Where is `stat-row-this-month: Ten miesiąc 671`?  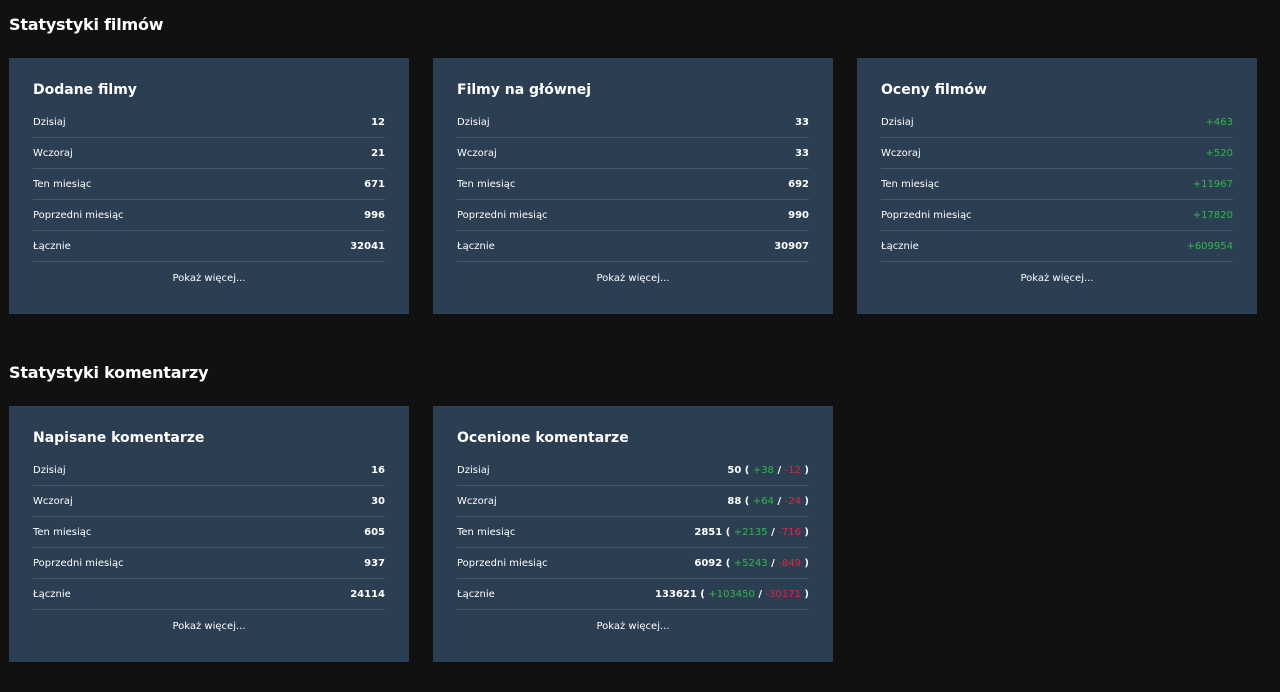 stat-row-this-month: Ten miesiąc 671 is located at coordinates (209, 184).